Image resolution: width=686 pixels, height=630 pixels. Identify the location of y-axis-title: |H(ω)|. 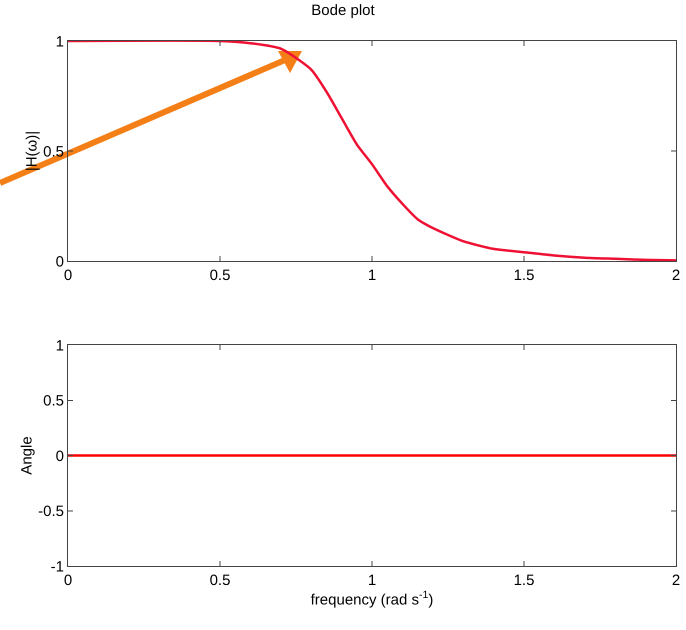
(31, 151).